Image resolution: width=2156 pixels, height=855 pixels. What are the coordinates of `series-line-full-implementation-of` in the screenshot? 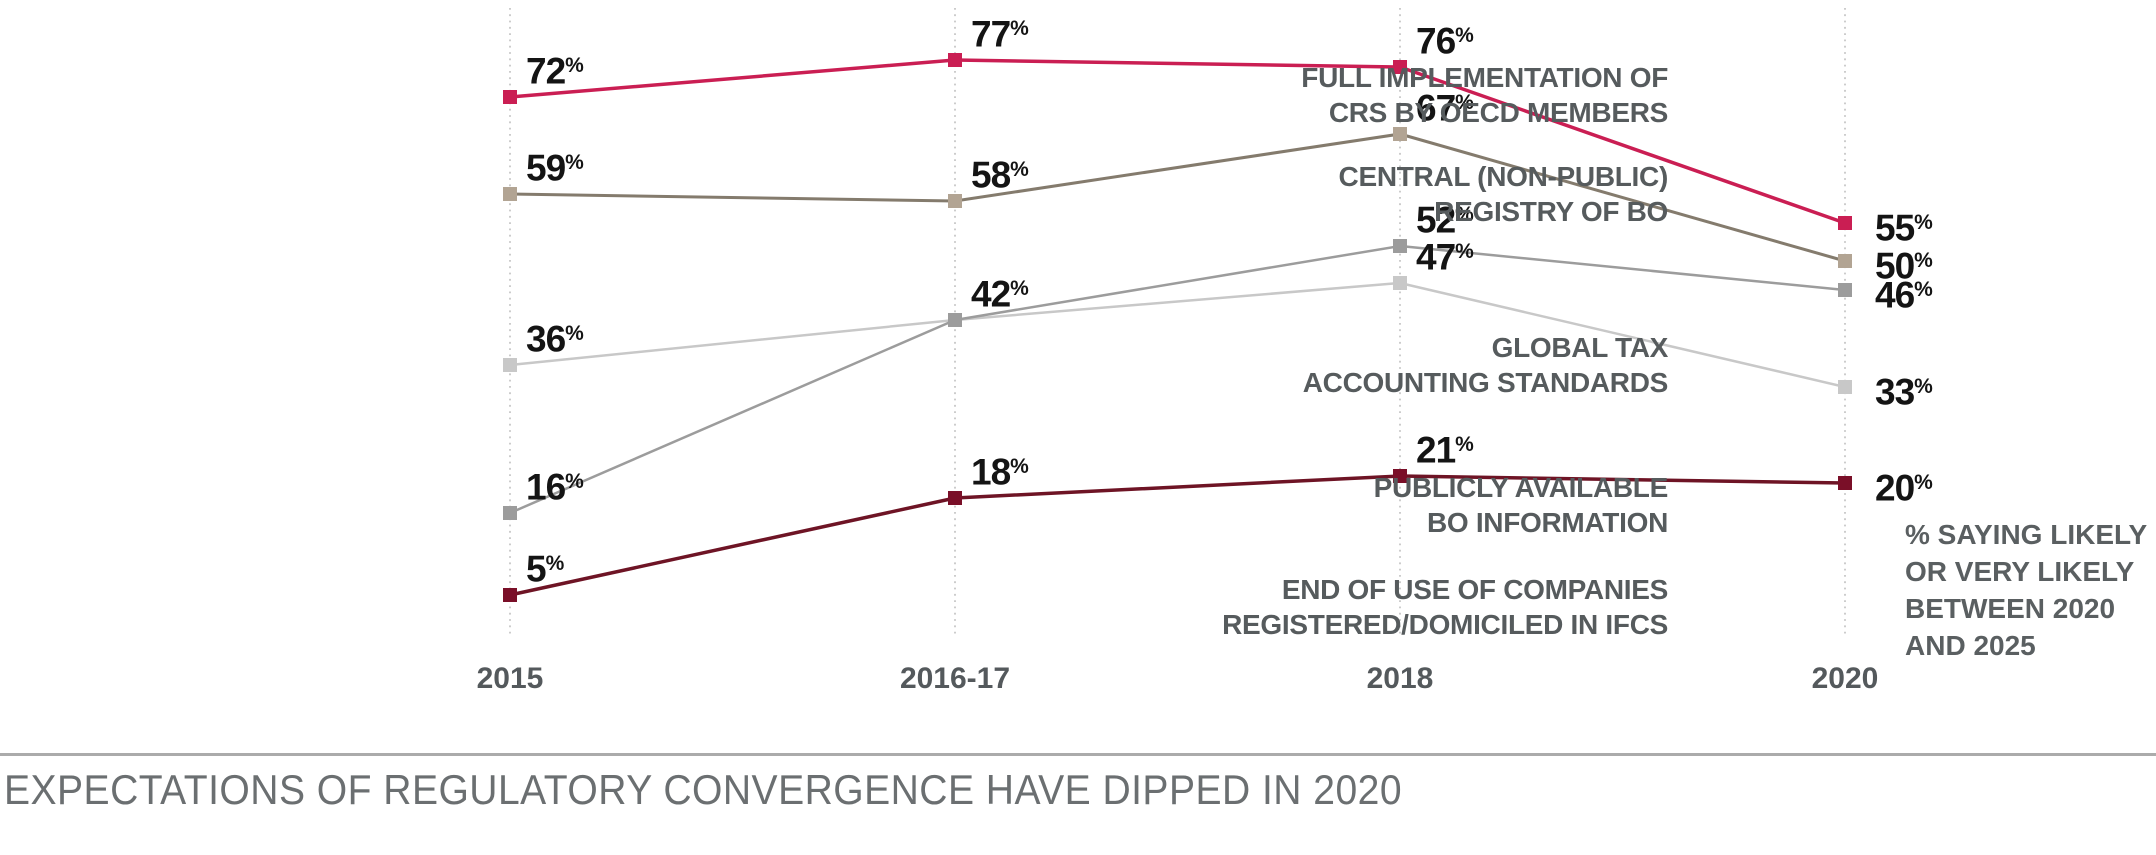 It's located at (1177, 141).